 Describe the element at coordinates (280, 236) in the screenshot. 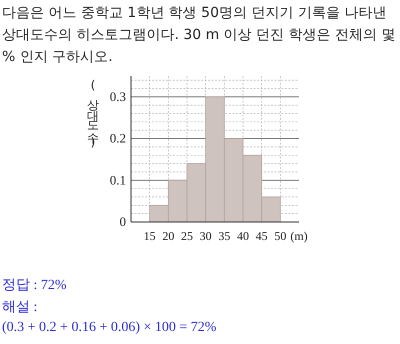

I see `x-tick-label: 50` at that location.